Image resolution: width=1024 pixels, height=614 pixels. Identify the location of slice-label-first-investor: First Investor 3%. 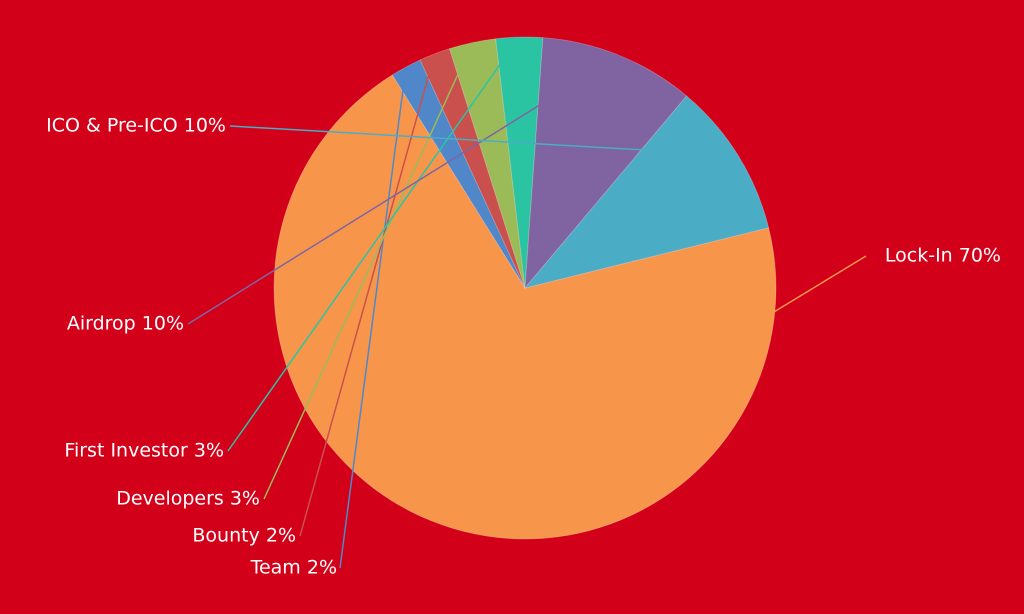
(144, 451).